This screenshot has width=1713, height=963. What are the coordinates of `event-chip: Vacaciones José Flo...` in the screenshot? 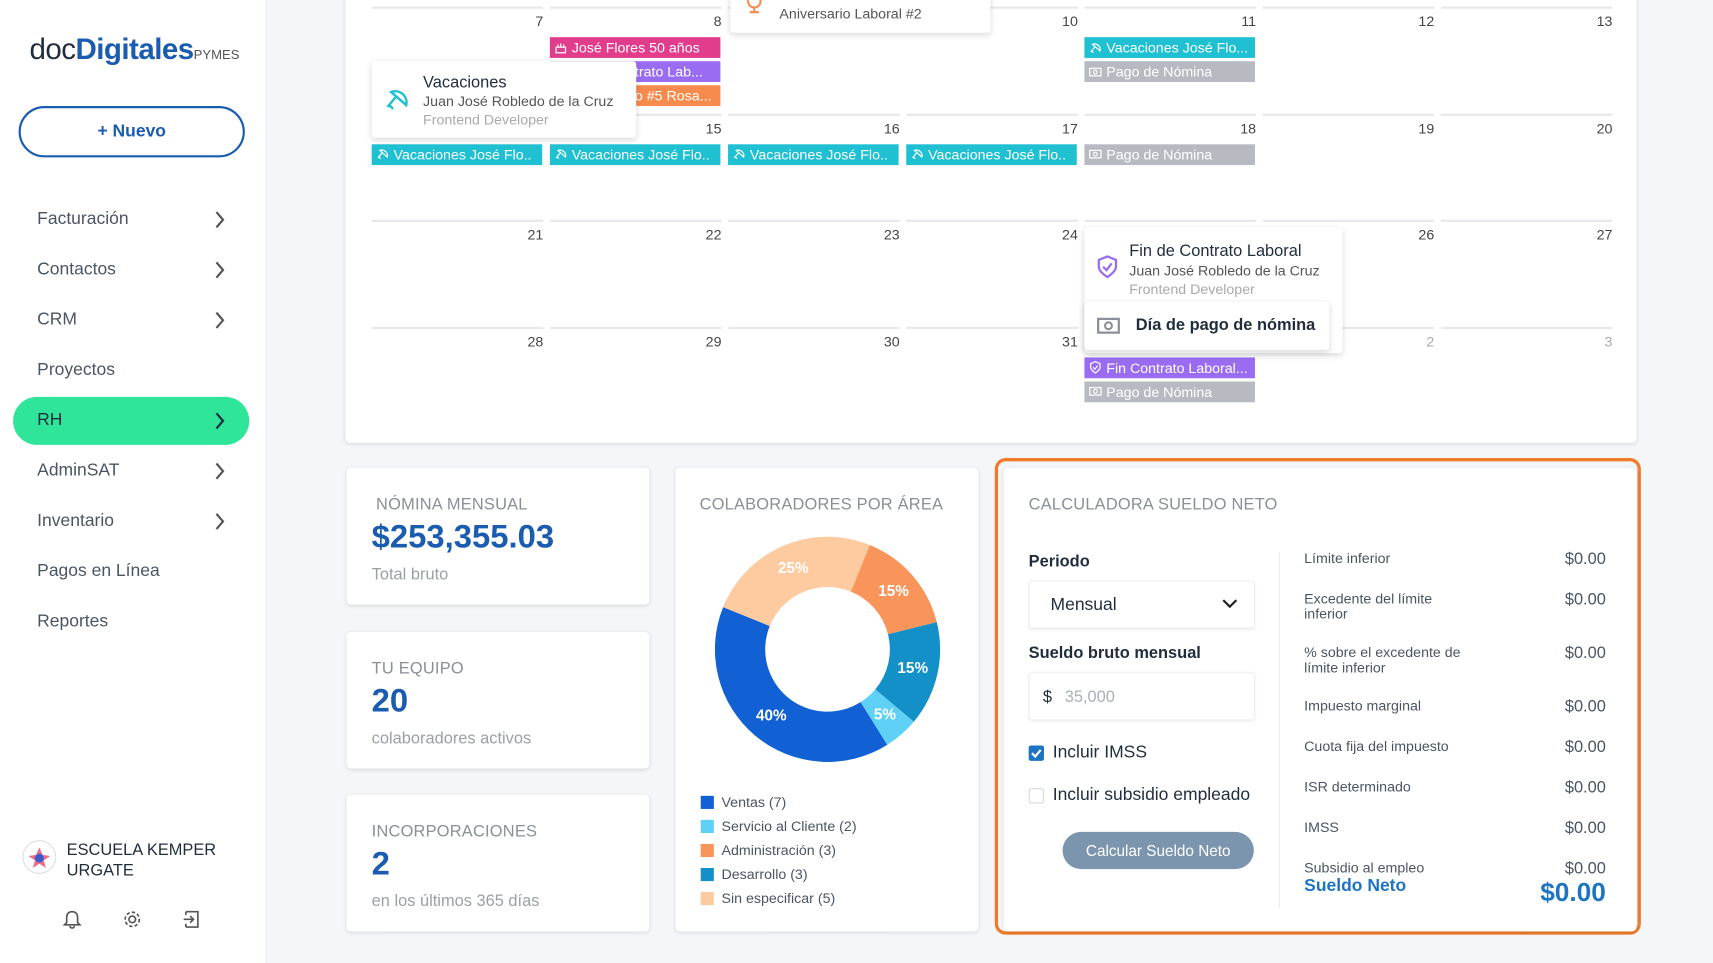 It's located at (1169, 47).